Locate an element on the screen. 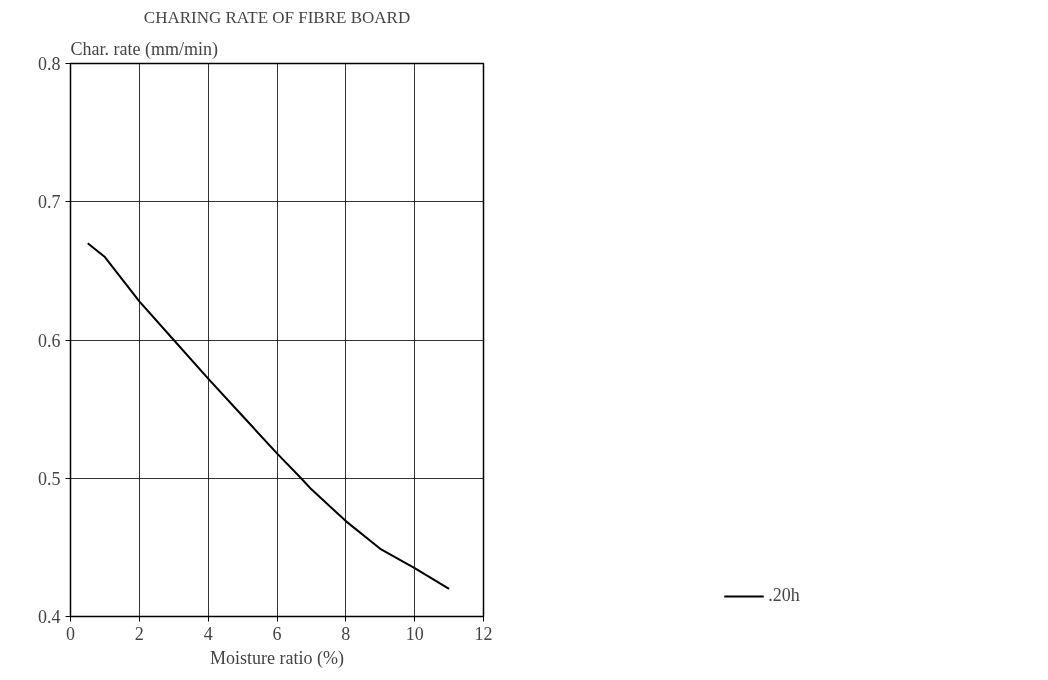 The height and width of the screenshot is (680, 1048). y-tick-label: 0.7 is located at coordinates (49, 202).